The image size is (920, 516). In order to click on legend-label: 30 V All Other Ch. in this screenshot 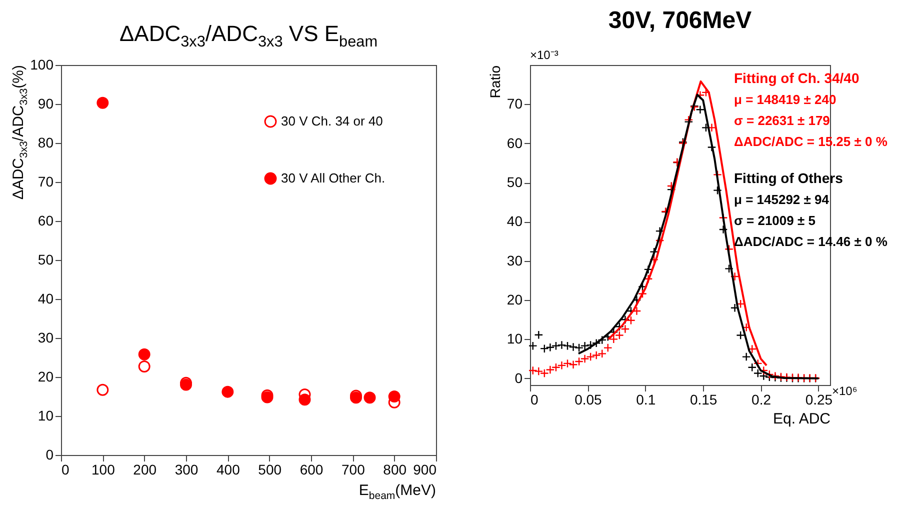, I will do `click(333, 178)`.